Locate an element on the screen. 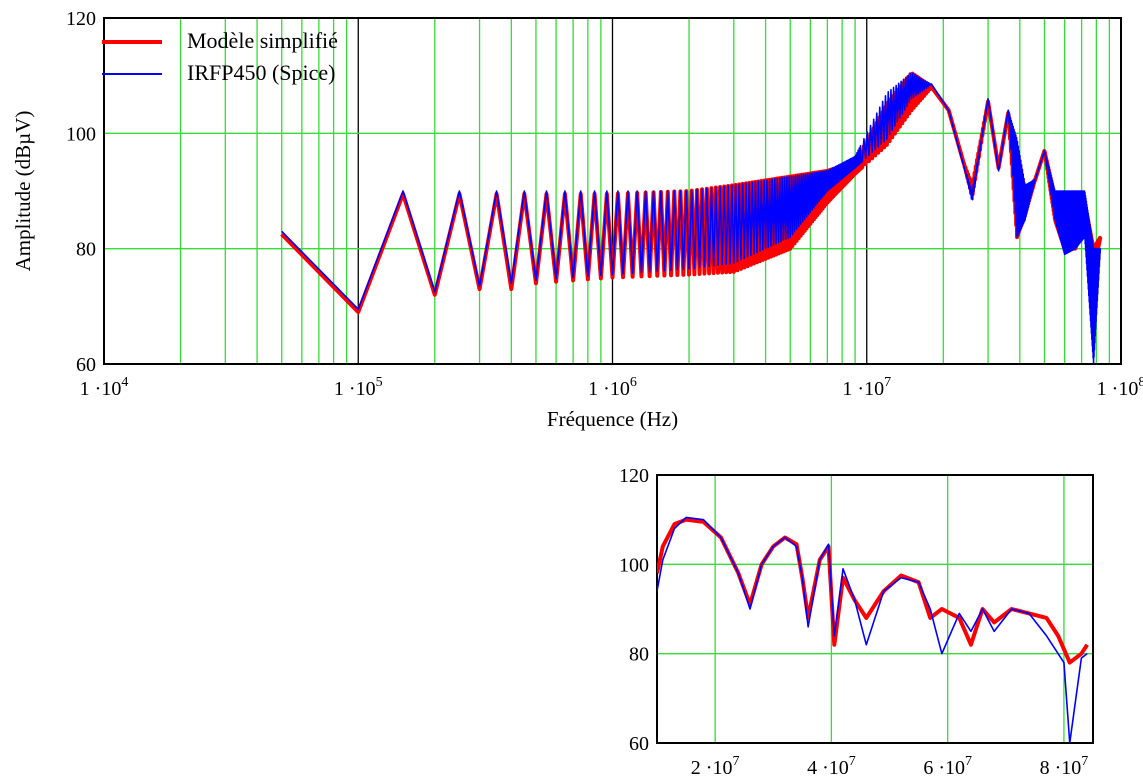 Image resolution: width=1143 pixels, height=781 pixels. main-xtick-label: 1 ·10⁵ is located at coordinates (358, 387).